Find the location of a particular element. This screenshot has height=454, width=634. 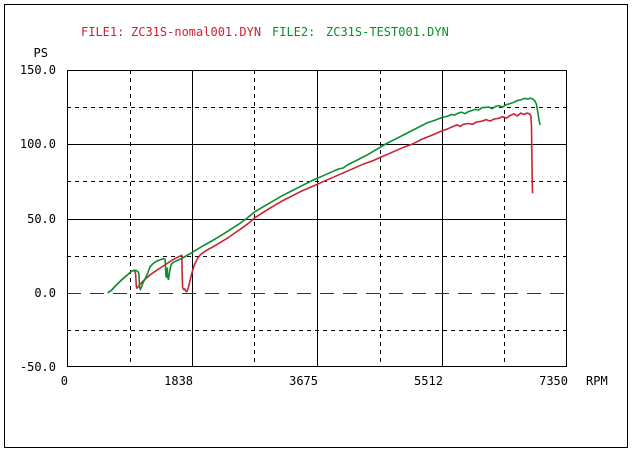

y-tick-label: 100.0 is located at coordinates (37, 144).